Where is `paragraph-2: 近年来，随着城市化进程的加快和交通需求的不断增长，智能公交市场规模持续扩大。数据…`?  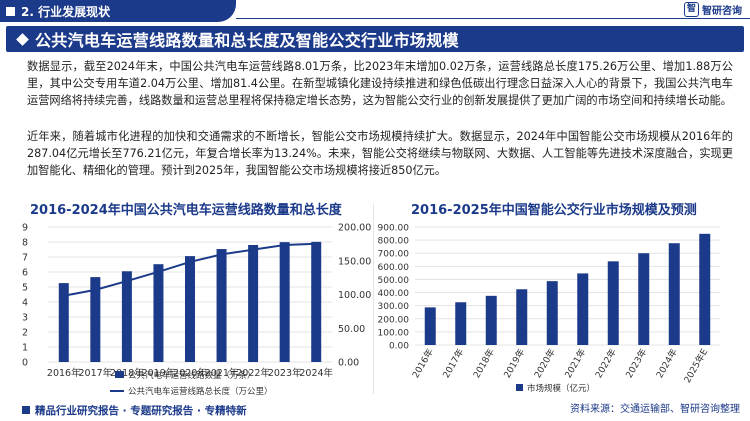
paragraph-2: 近年来，随着城市化进程的加快和交通需求的不断增长，智能公交市场规模持续扩大。数据… is located at coordinates (380, 153).